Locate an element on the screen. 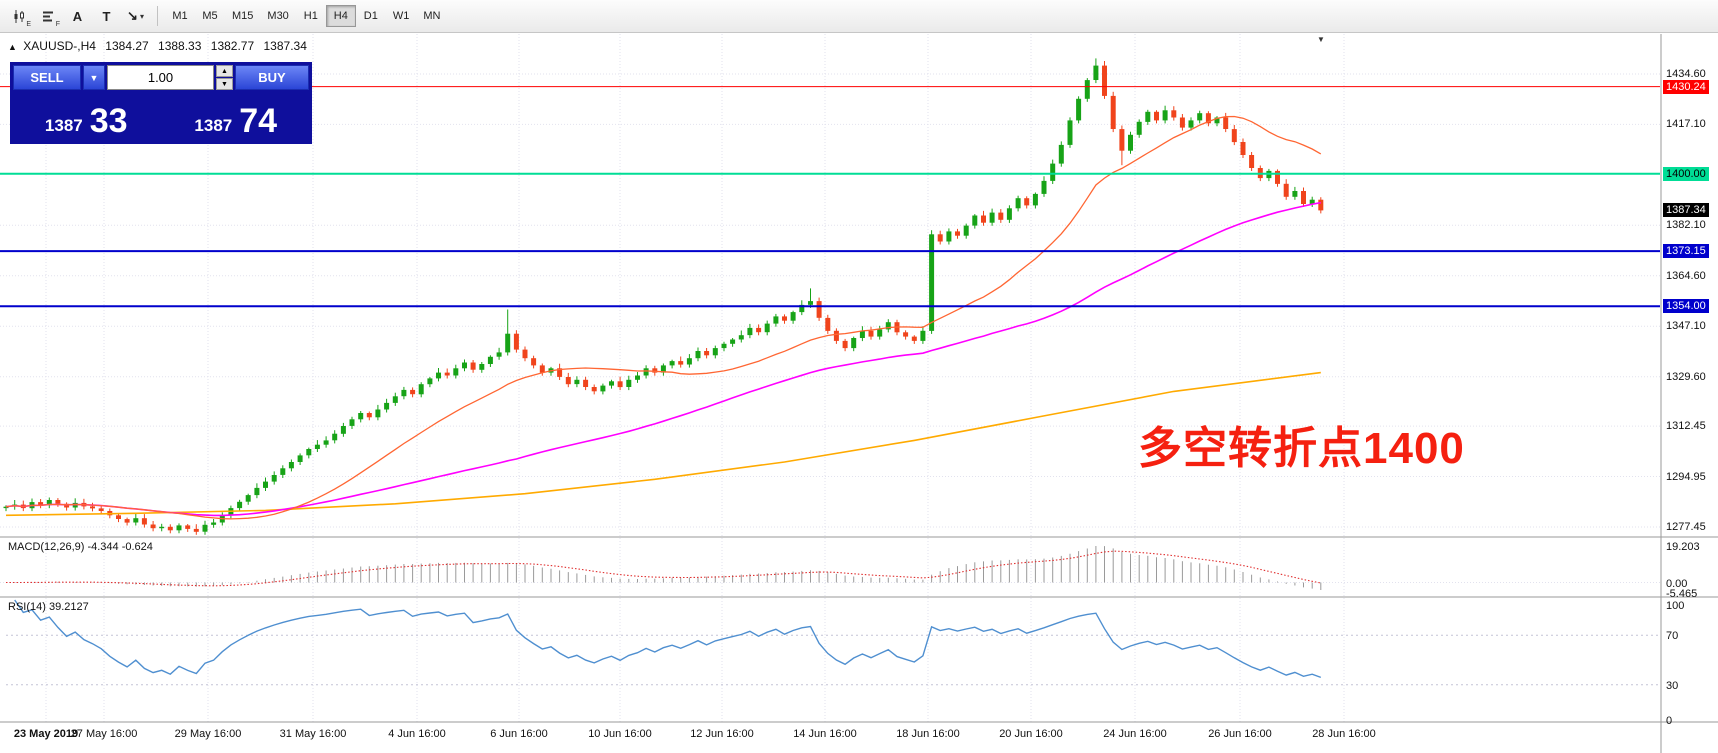 Image resolution: width=1718 pixels, height=753 pixels. time-axis-label: 18 Jun 16:00 is located at coordinates (928, 734).